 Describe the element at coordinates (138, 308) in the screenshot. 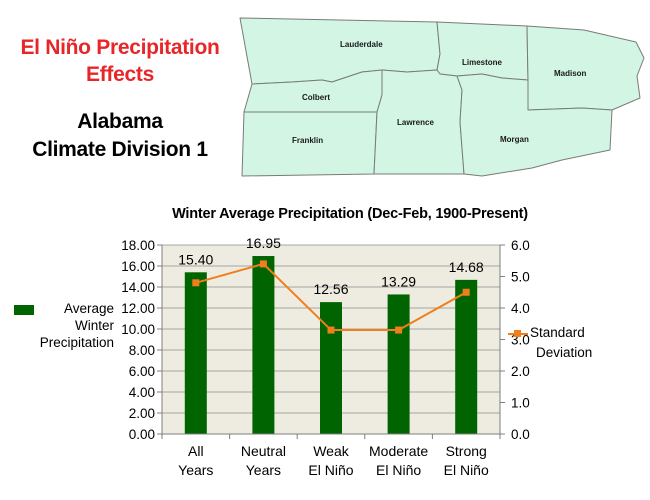

I see `left-tick-label: 12.00` at that location.